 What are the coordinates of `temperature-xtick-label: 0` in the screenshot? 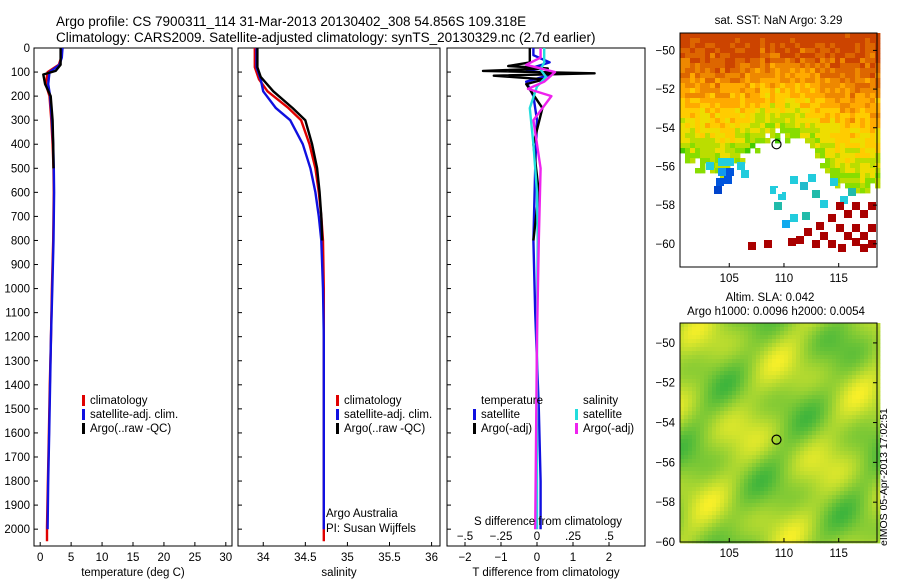 It's located at (40, 558).